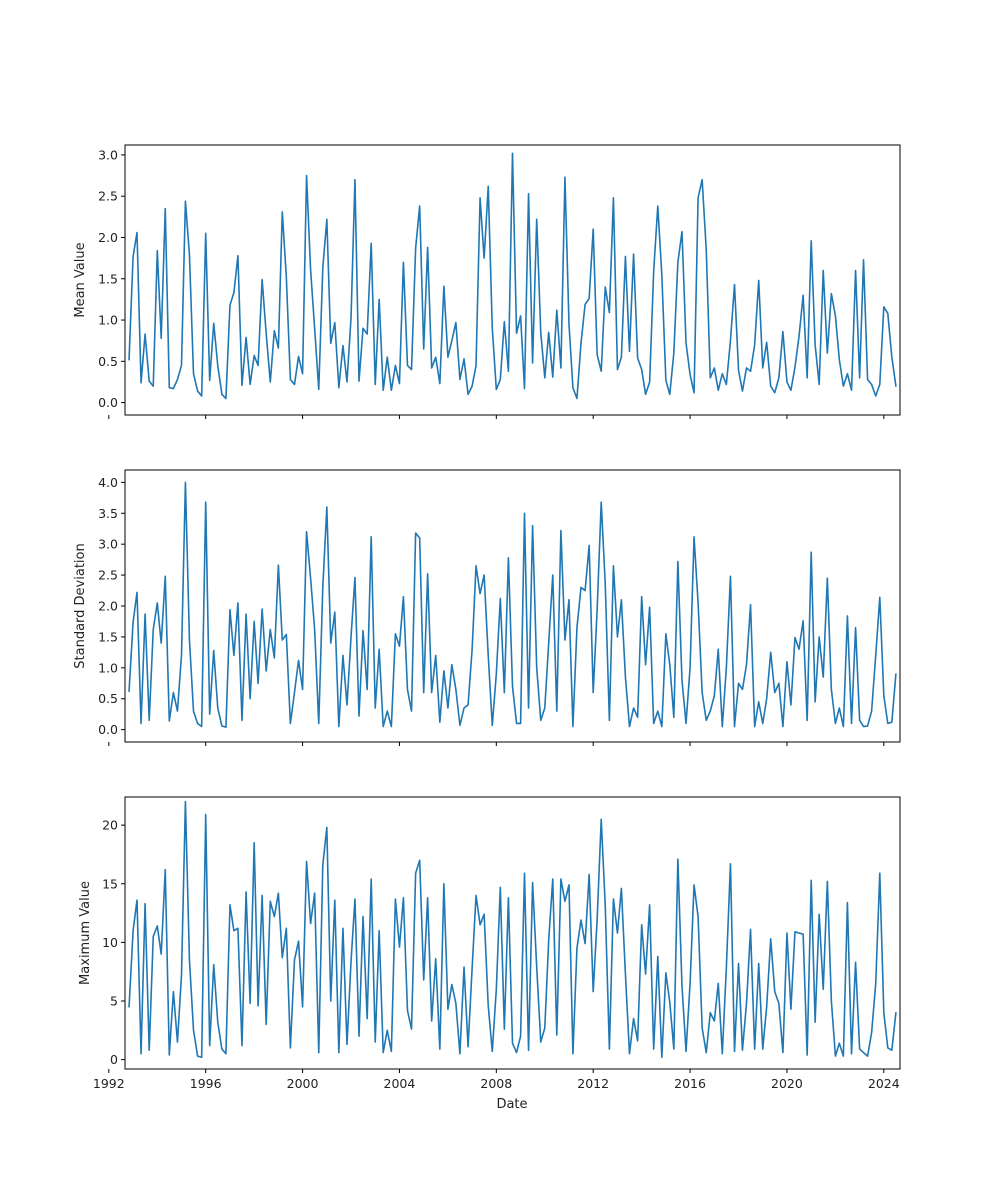 The width and height of the screenshot is (1000, 1200). I want to click on maximum-value-x-ticks: 1992 1996 2000 2004 2008 2012 2016 2020 2024, so click(496, 1080).